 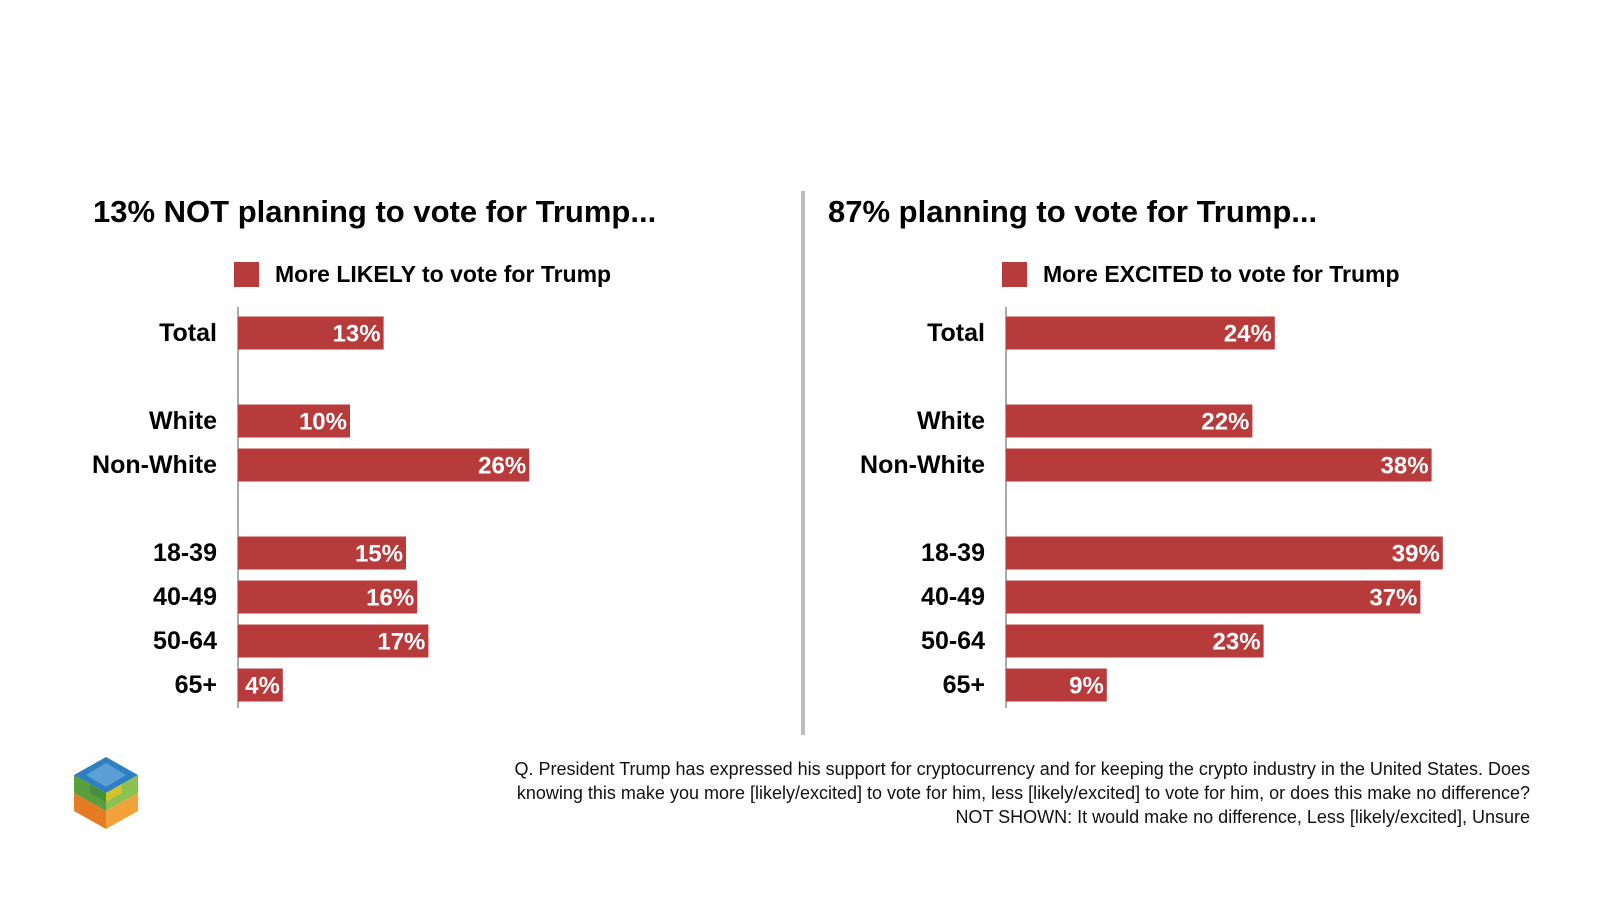 I want to click on left-category-label-total: Total, so click(x=188, y=333).